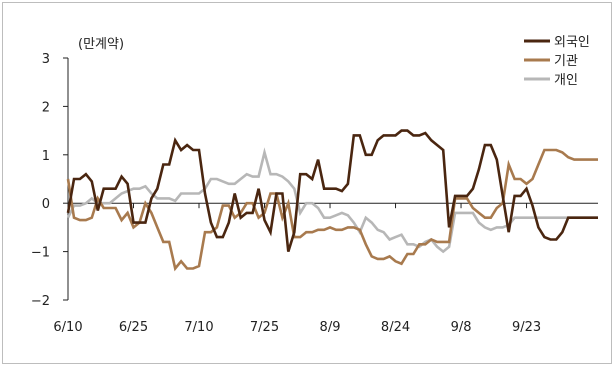  I want to click on y-tick-label: −1, so click(40, 253).